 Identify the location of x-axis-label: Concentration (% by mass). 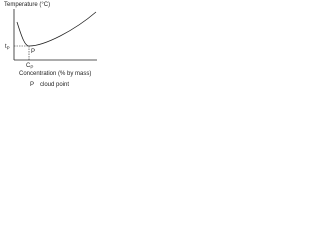
(55, 74).